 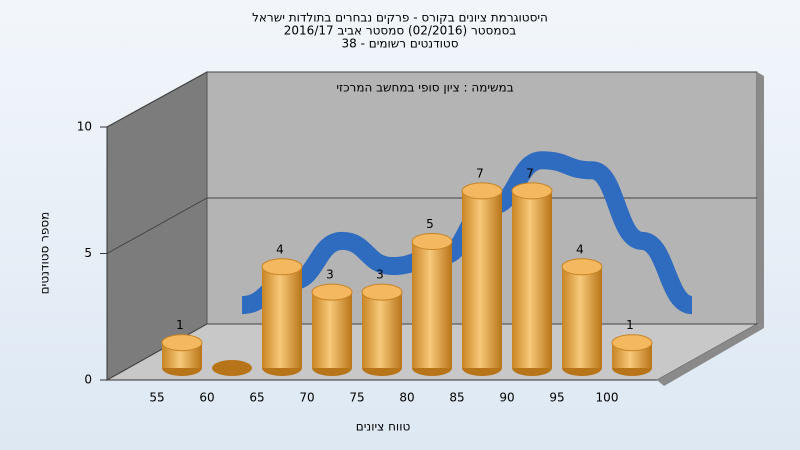 What do you see at coordinates (456, 398) in the screenshot?
I see `x-tick-label: 85` at bounding box center [456, 398].